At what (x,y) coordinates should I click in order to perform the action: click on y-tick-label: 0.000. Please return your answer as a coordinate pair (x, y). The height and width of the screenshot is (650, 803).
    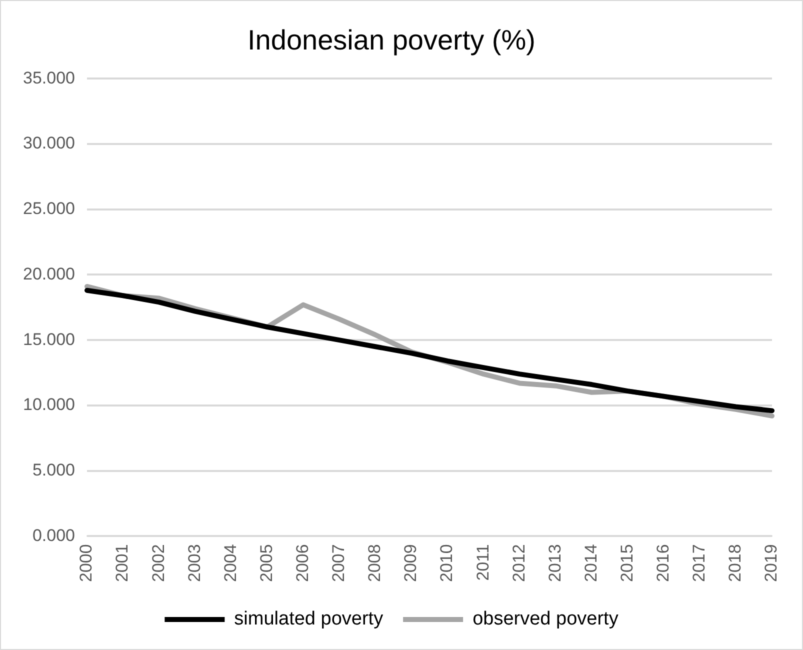
    Looking at the image, I should click on (53, 535).